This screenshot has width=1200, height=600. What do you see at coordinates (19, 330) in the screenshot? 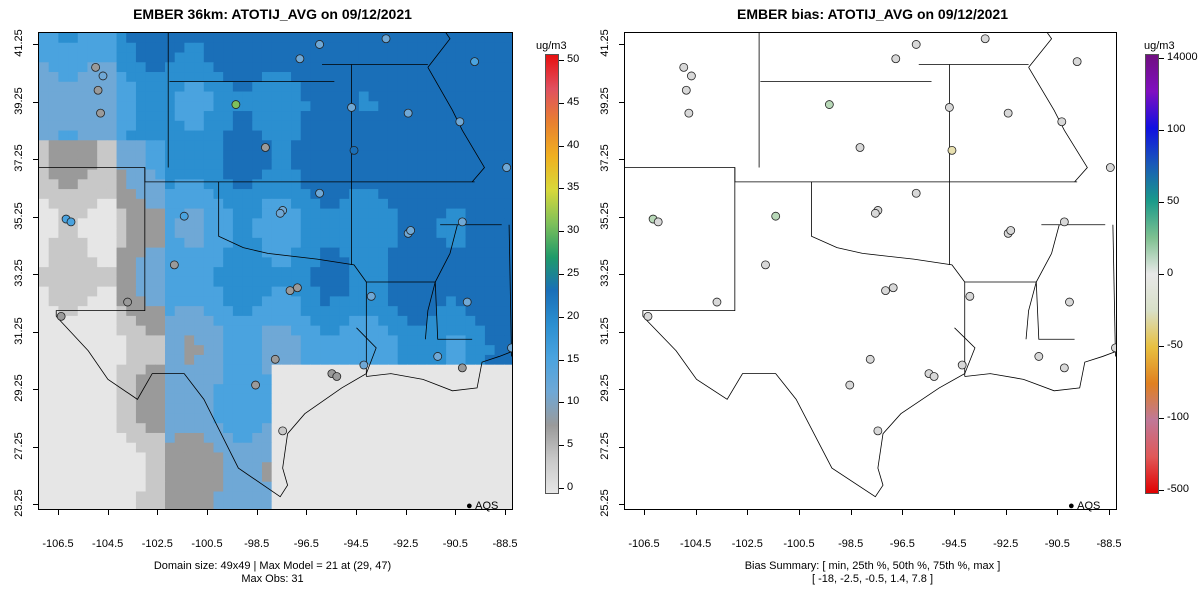
I see `y-tick-label: 31.25` at bounding box center [19, 330].